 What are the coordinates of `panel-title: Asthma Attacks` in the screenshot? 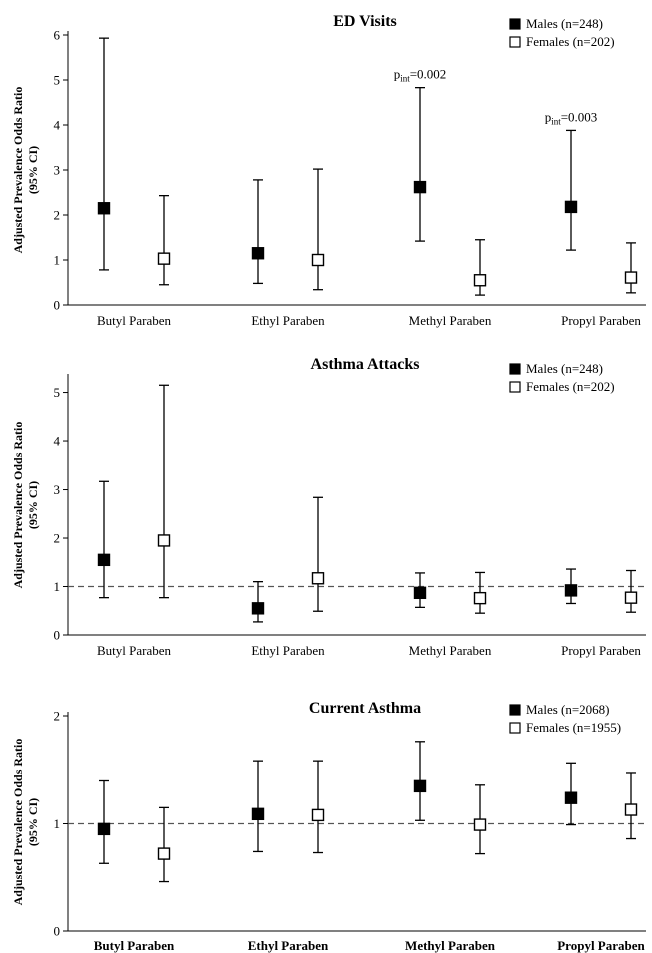 It's located at (365, 364).